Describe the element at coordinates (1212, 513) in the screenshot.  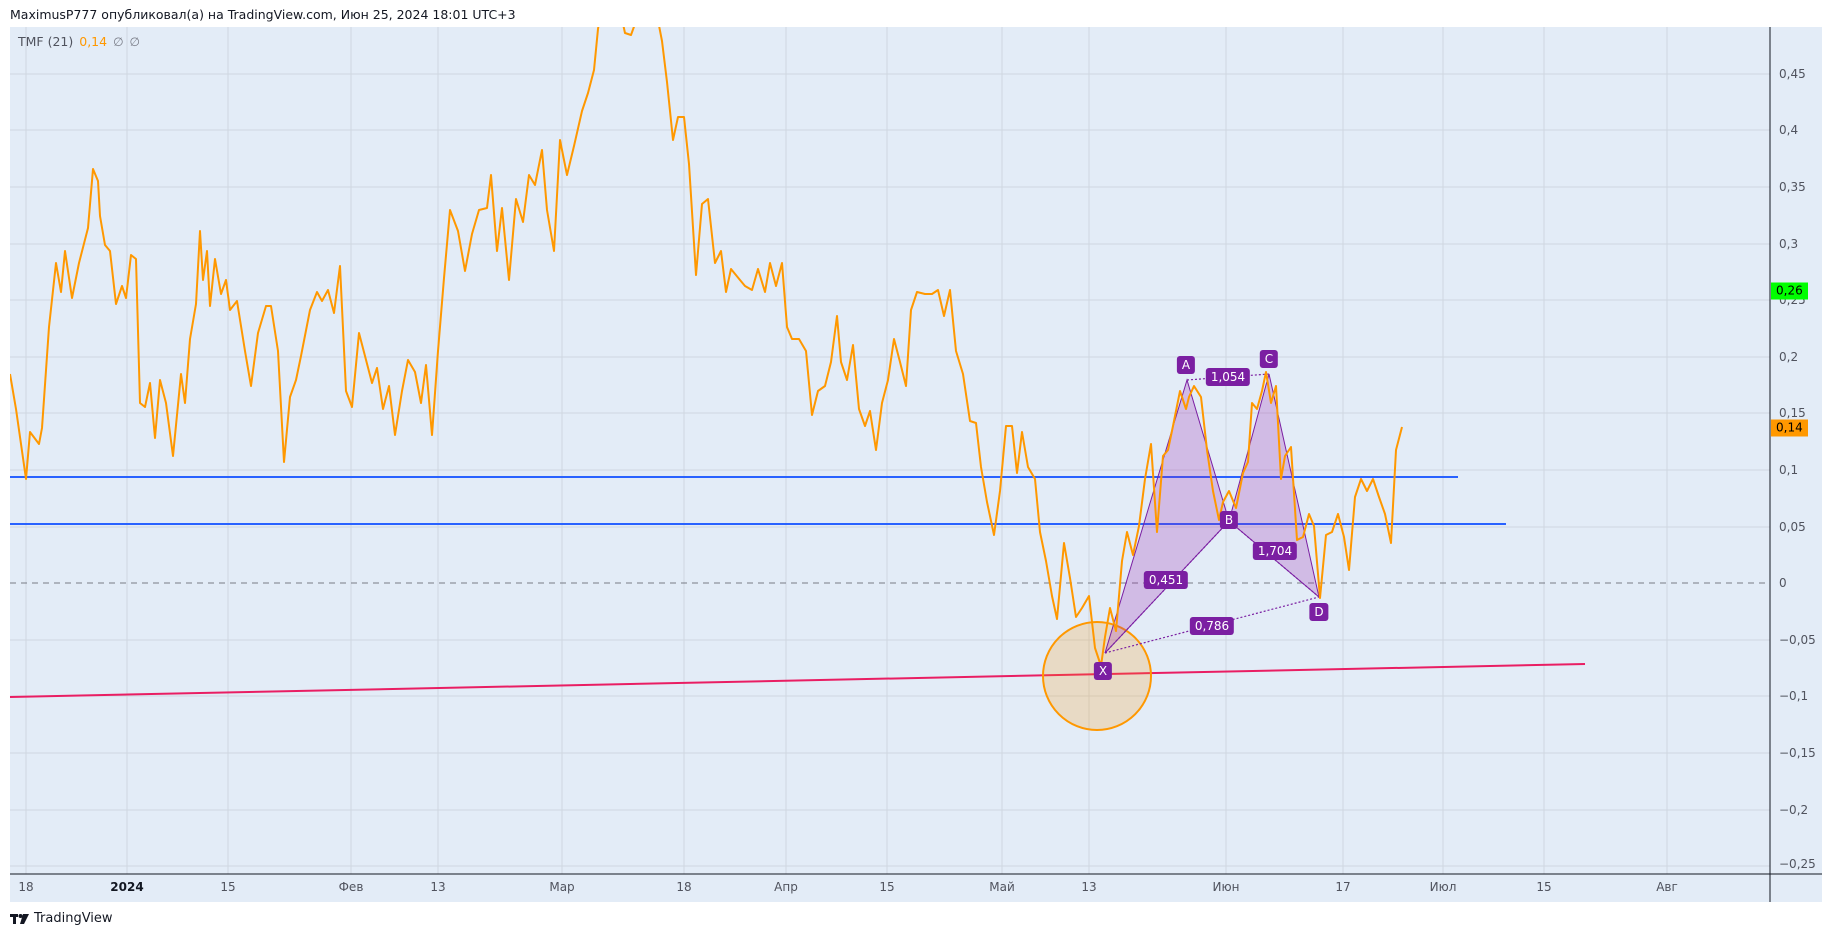
I see `harmonic-pattern` at that location.